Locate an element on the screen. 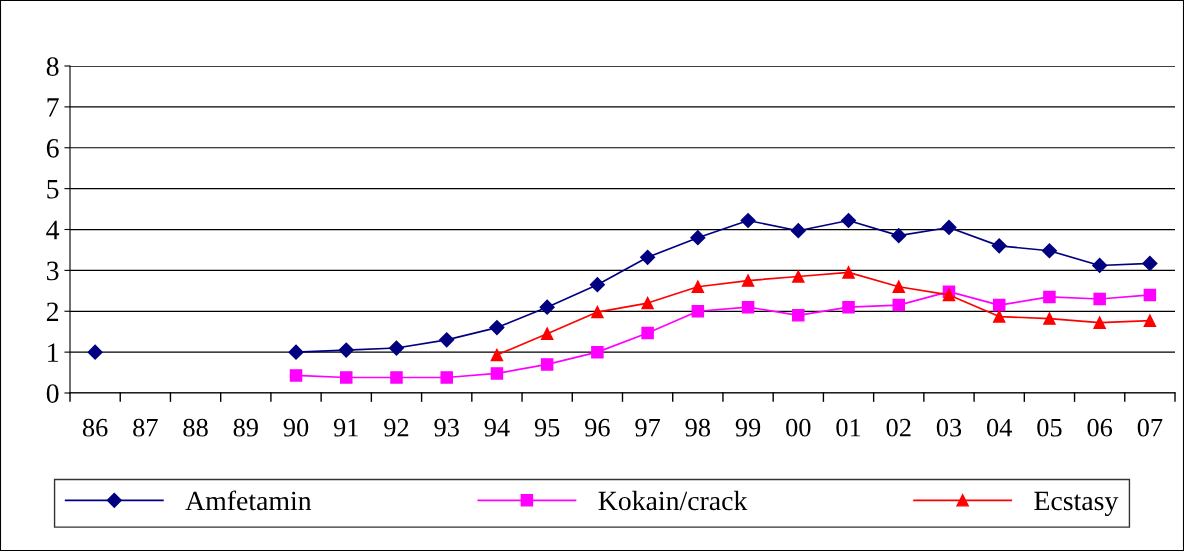  y-tick-label: 7 is located at coordinates (53, 107).